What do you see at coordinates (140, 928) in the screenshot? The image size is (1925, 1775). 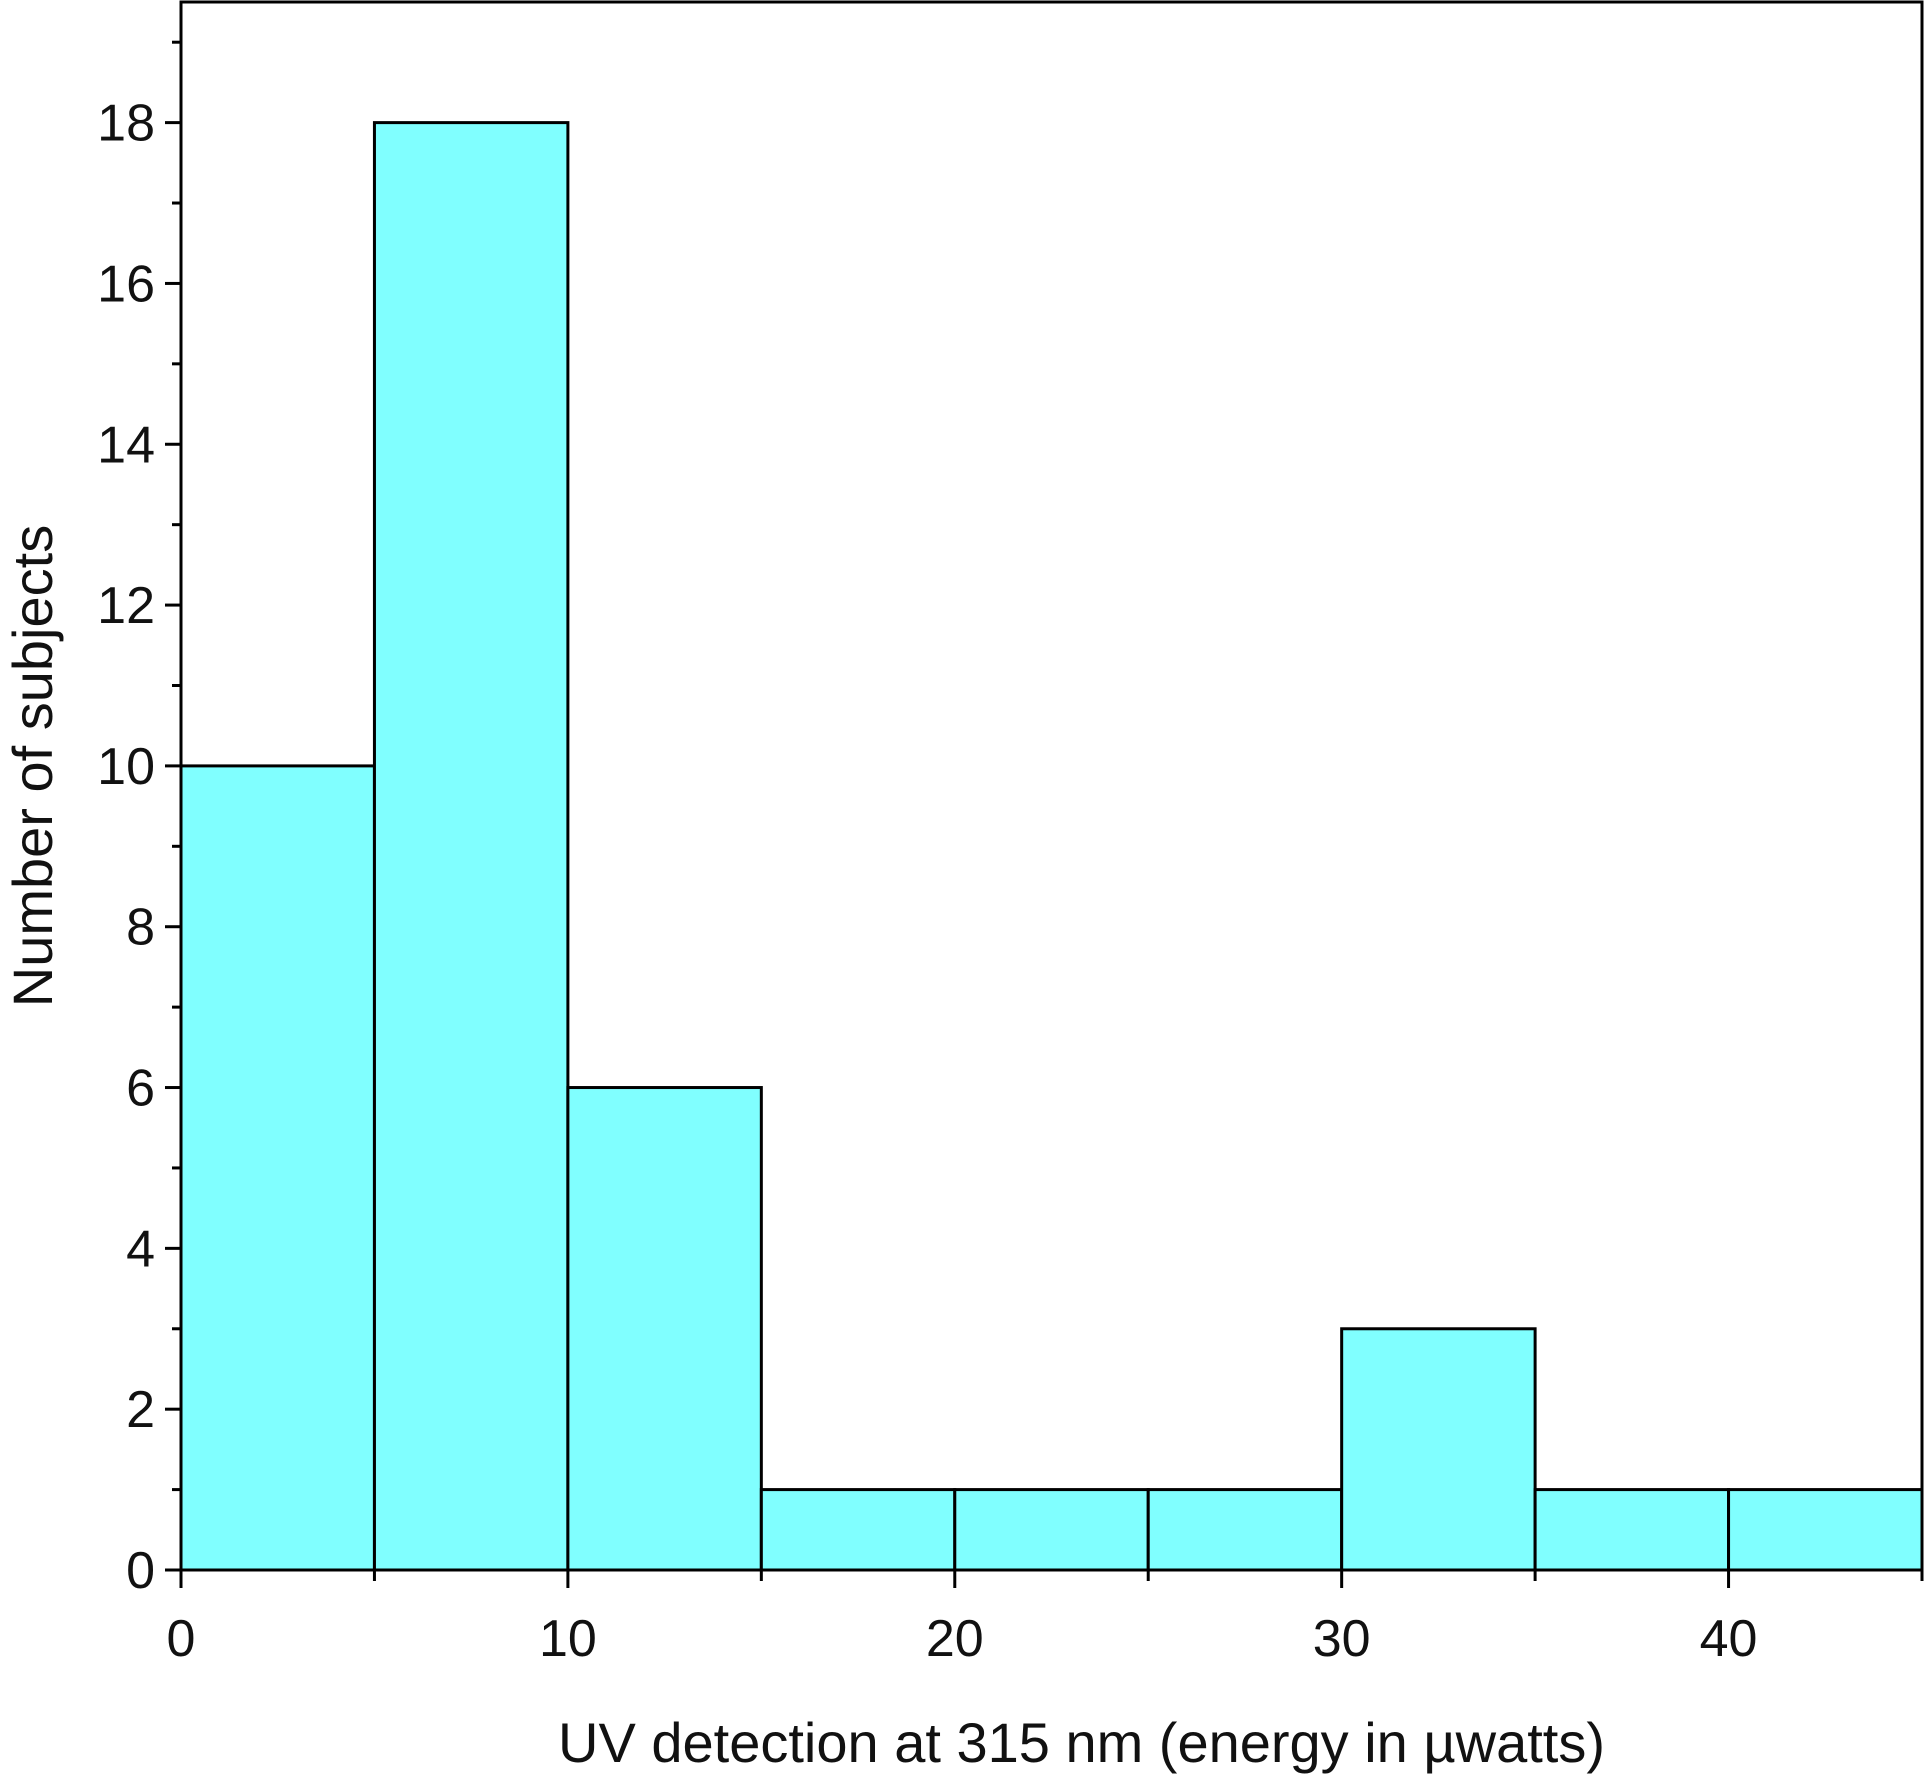 I see `y-tick-label: 8` at bounding box center [140, 928].